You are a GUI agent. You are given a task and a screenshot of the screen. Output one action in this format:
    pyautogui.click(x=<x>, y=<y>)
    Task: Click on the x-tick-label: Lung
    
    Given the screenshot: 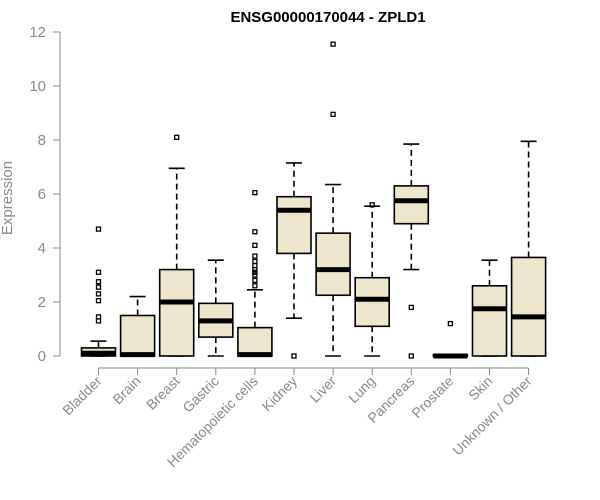 What is the action you would take?
    pyautogui.click(x=361, y=389)
    